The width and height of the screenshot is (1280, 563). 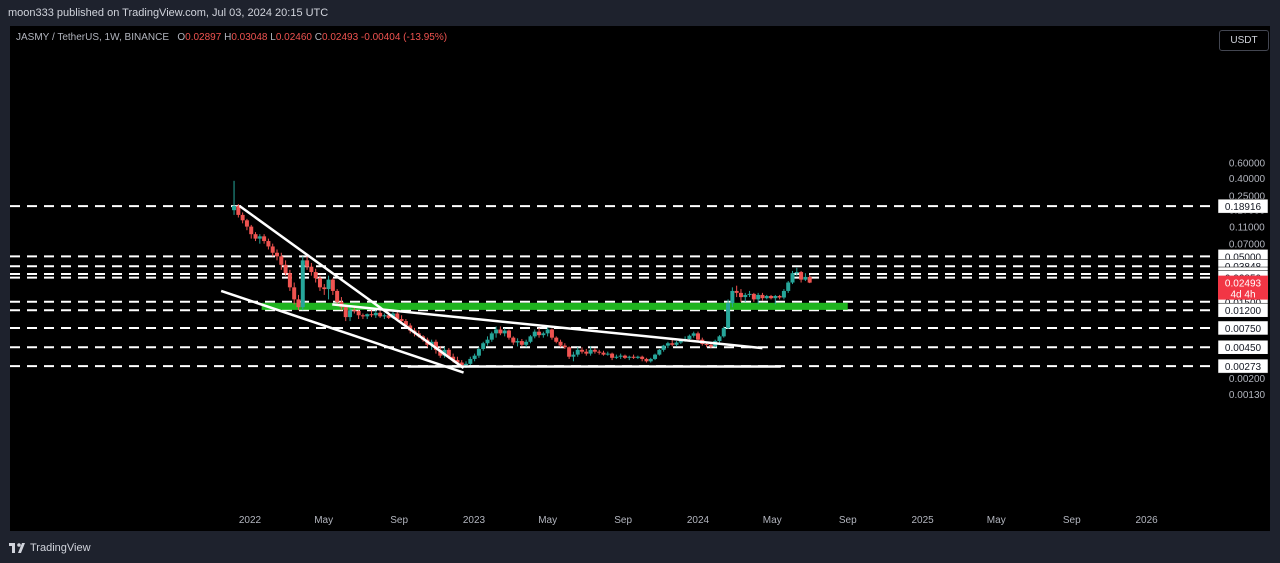 I want to click on x-tick-label-12: 2026, so click(x=1146, y=520).